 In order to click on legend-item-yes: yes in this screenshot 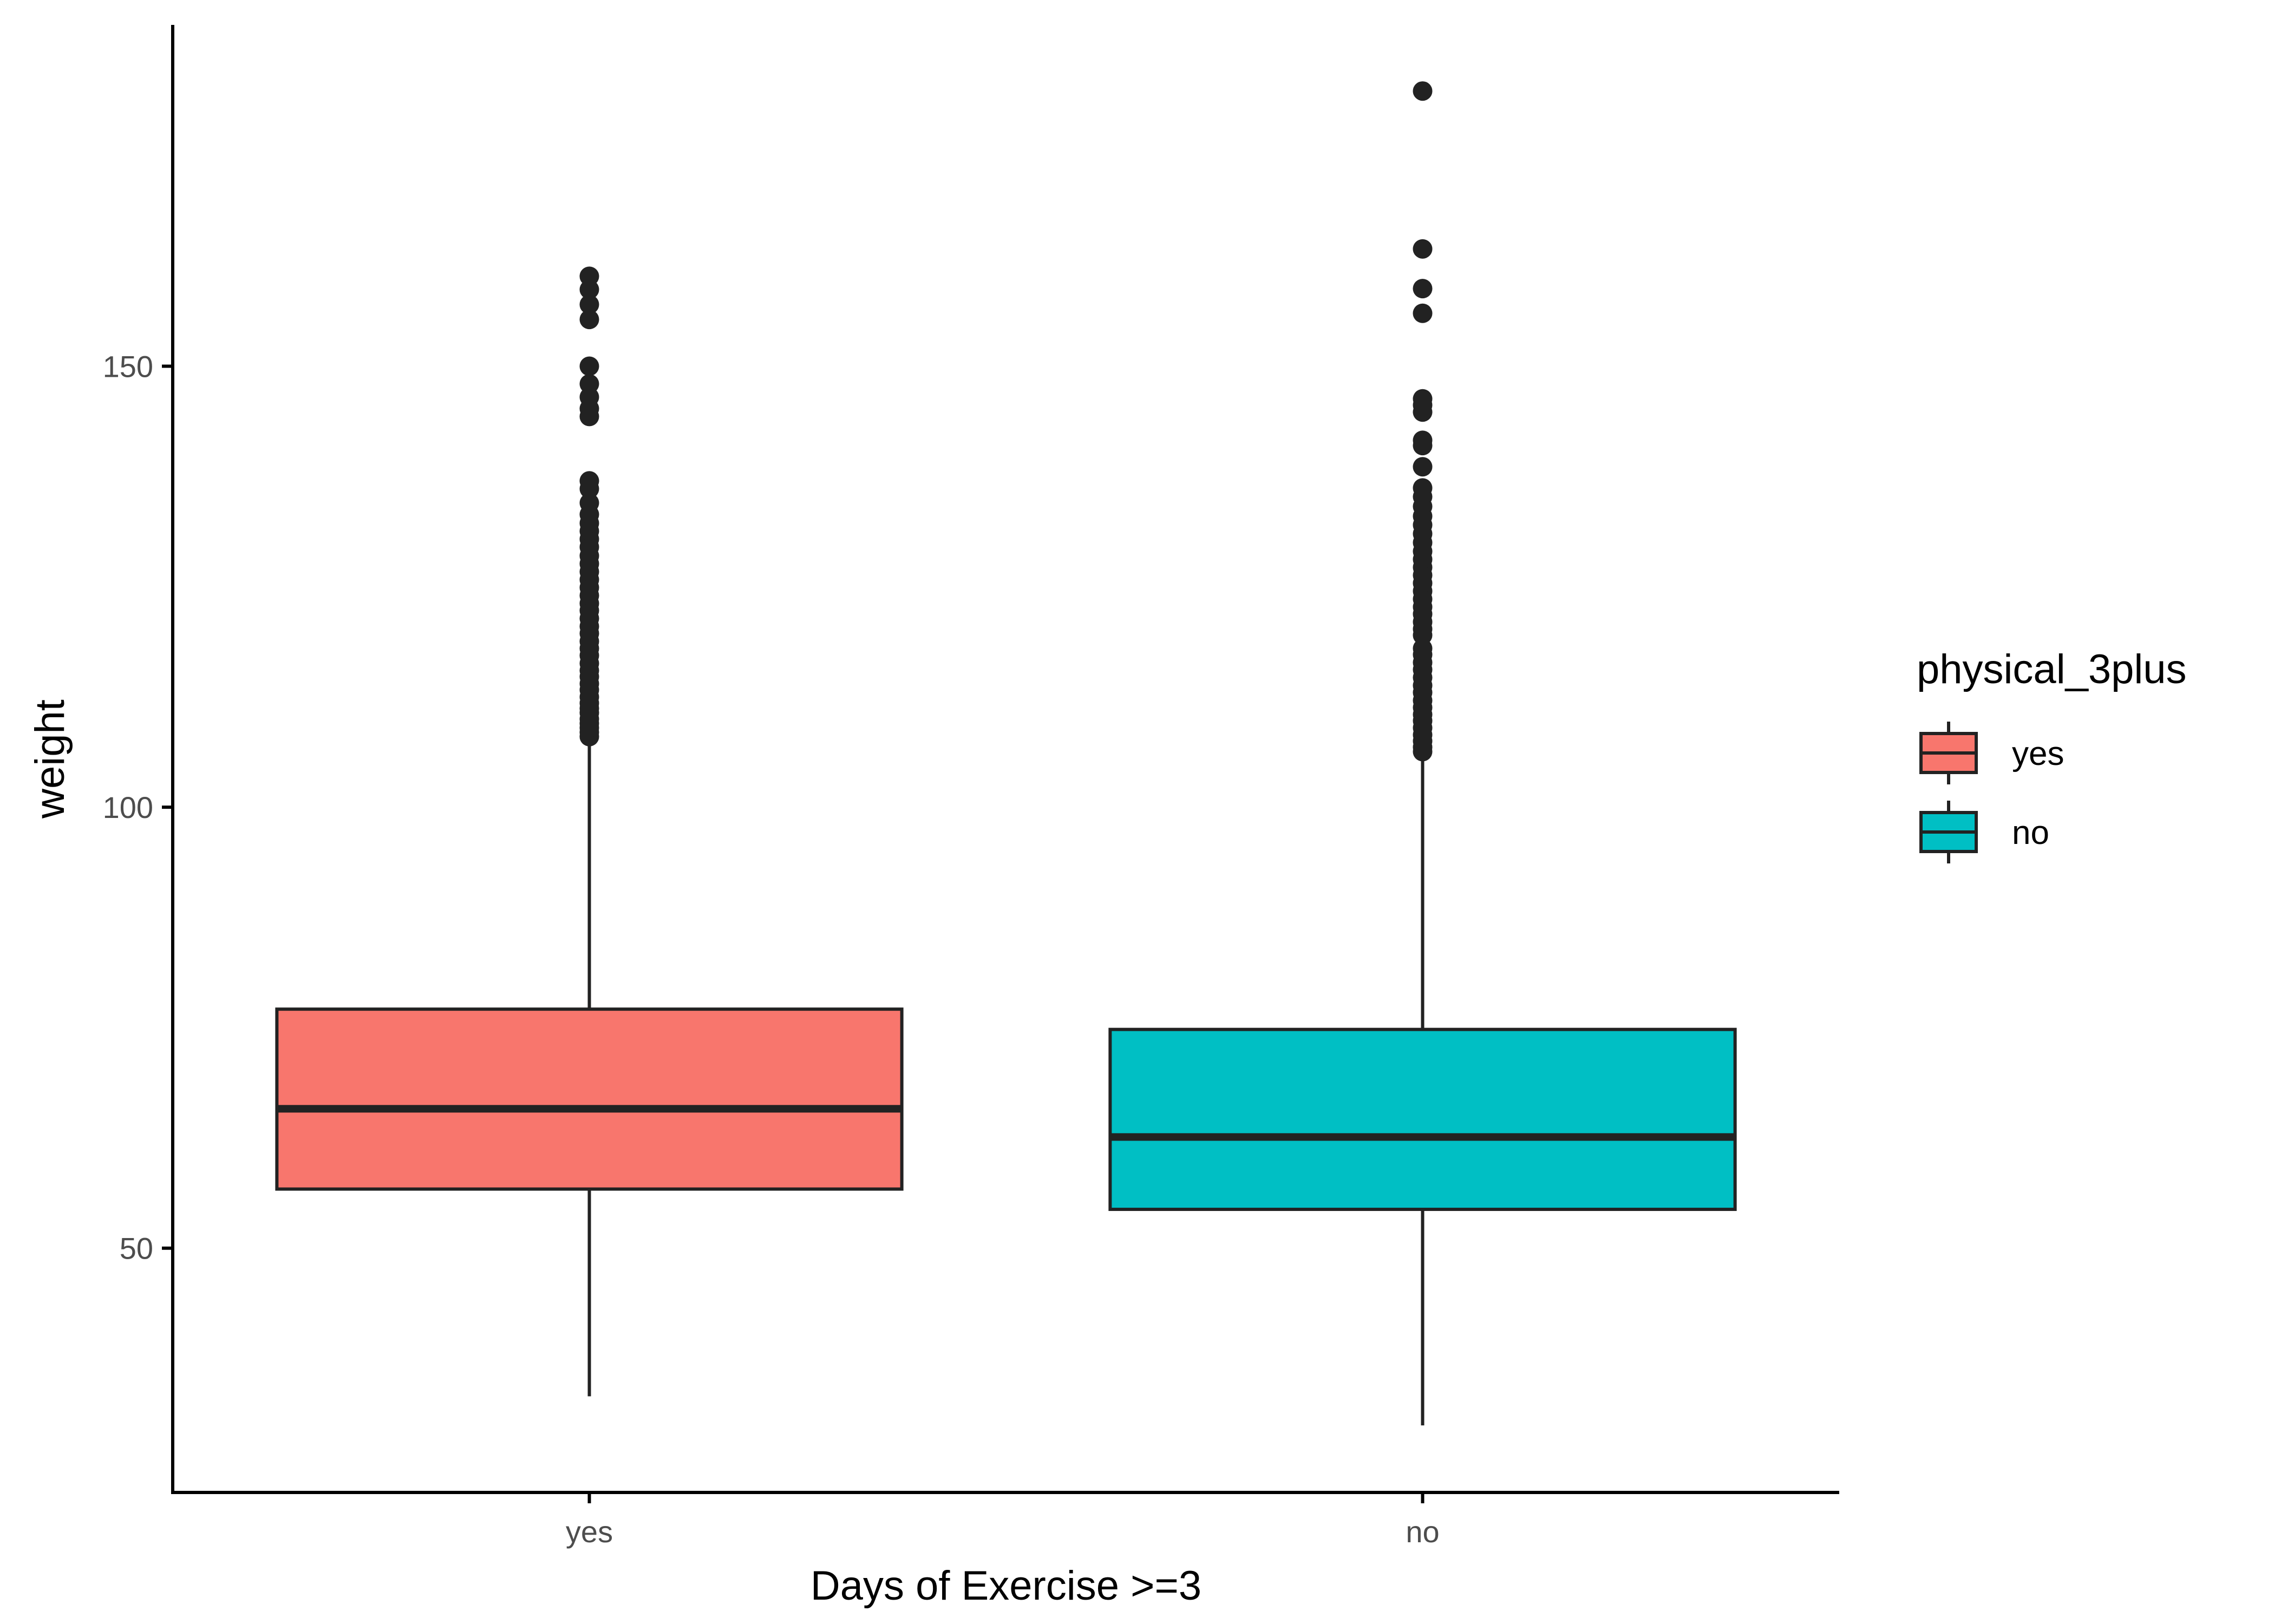, I will do `click(1992, 753)`.